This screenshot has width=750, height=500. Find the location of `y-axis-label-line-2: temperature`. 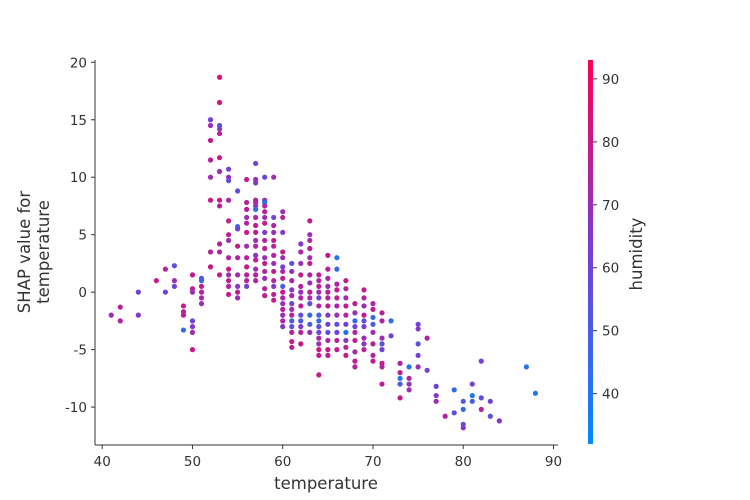

y-axis-label-line-2: temperature is located at coordinates (43, 252).